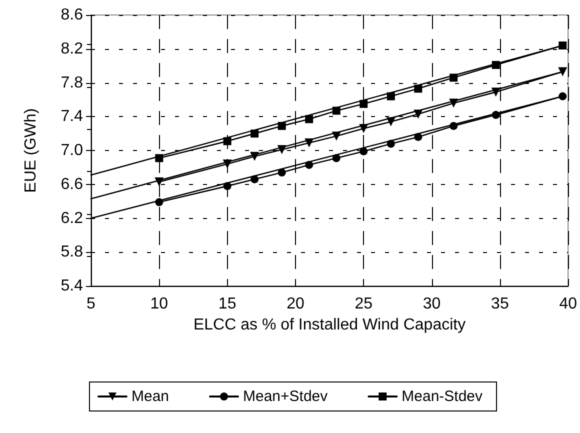 This screenshot has width=580, height=433. What do you see at coordinates (72, 218) in the screenshot?
I see `y-tick-label: 6.2` at bounding box center [72, 218].